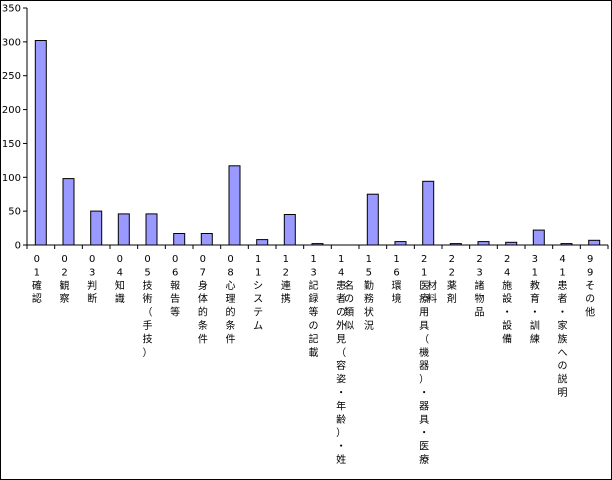 This screenshot has width=612, height=480. I want to click on x-tick-label: 族, so click(563, 338).